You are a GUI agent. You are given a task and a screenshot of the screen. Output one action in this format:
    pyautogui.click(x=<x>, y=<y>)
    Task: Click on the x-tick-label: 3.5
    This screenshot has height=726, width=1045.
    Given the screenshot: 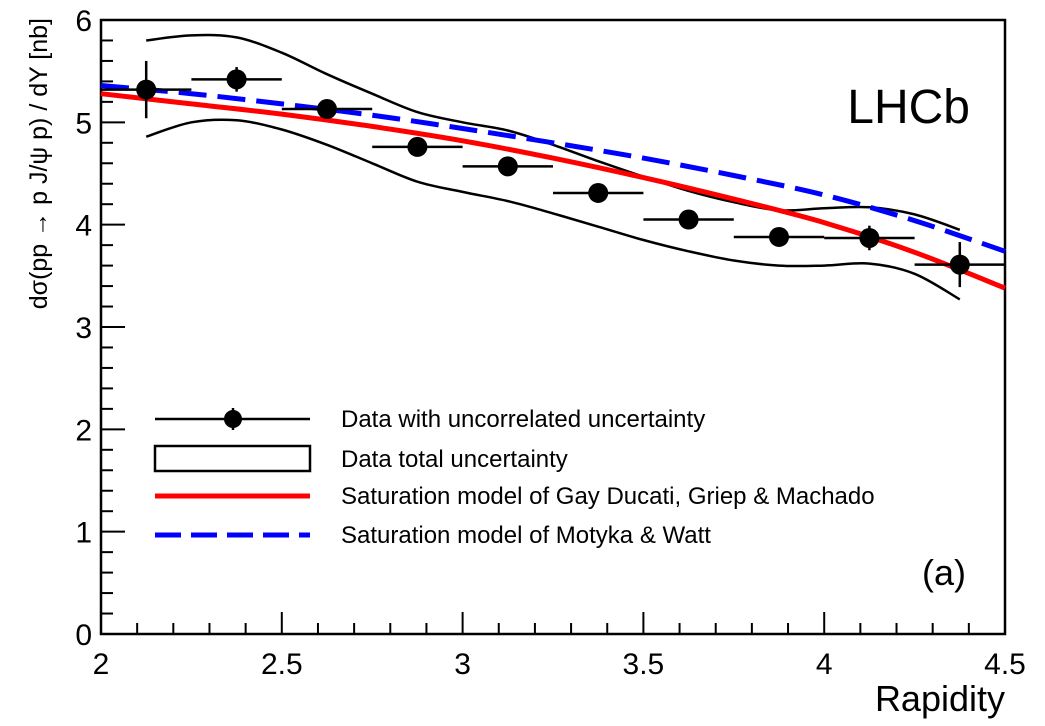 What is the action you would take?
    pyautogui.click(x=644, y=664)
    